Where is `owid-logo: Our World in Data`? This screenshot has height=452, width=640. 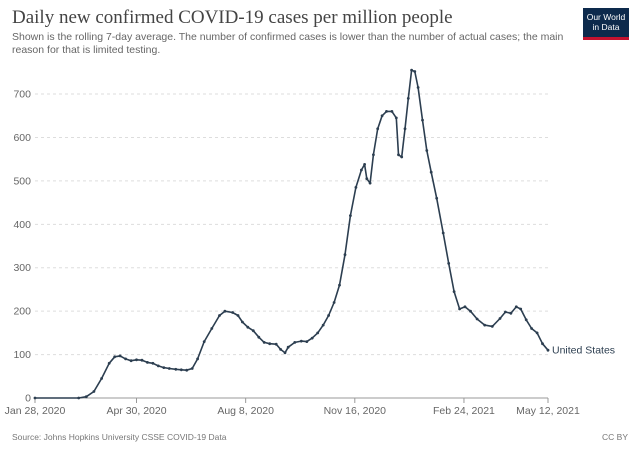
owid-logo: Our World in Data is located at coordinates (606, 24).